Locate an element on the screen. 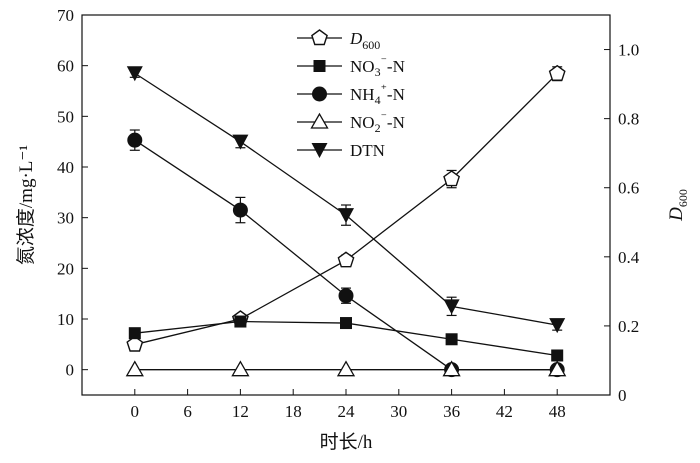 Image resolution: width=700 pixels, height=463 pixels. legend-label: NO2⁻-N is located at coordinates (377, 122).